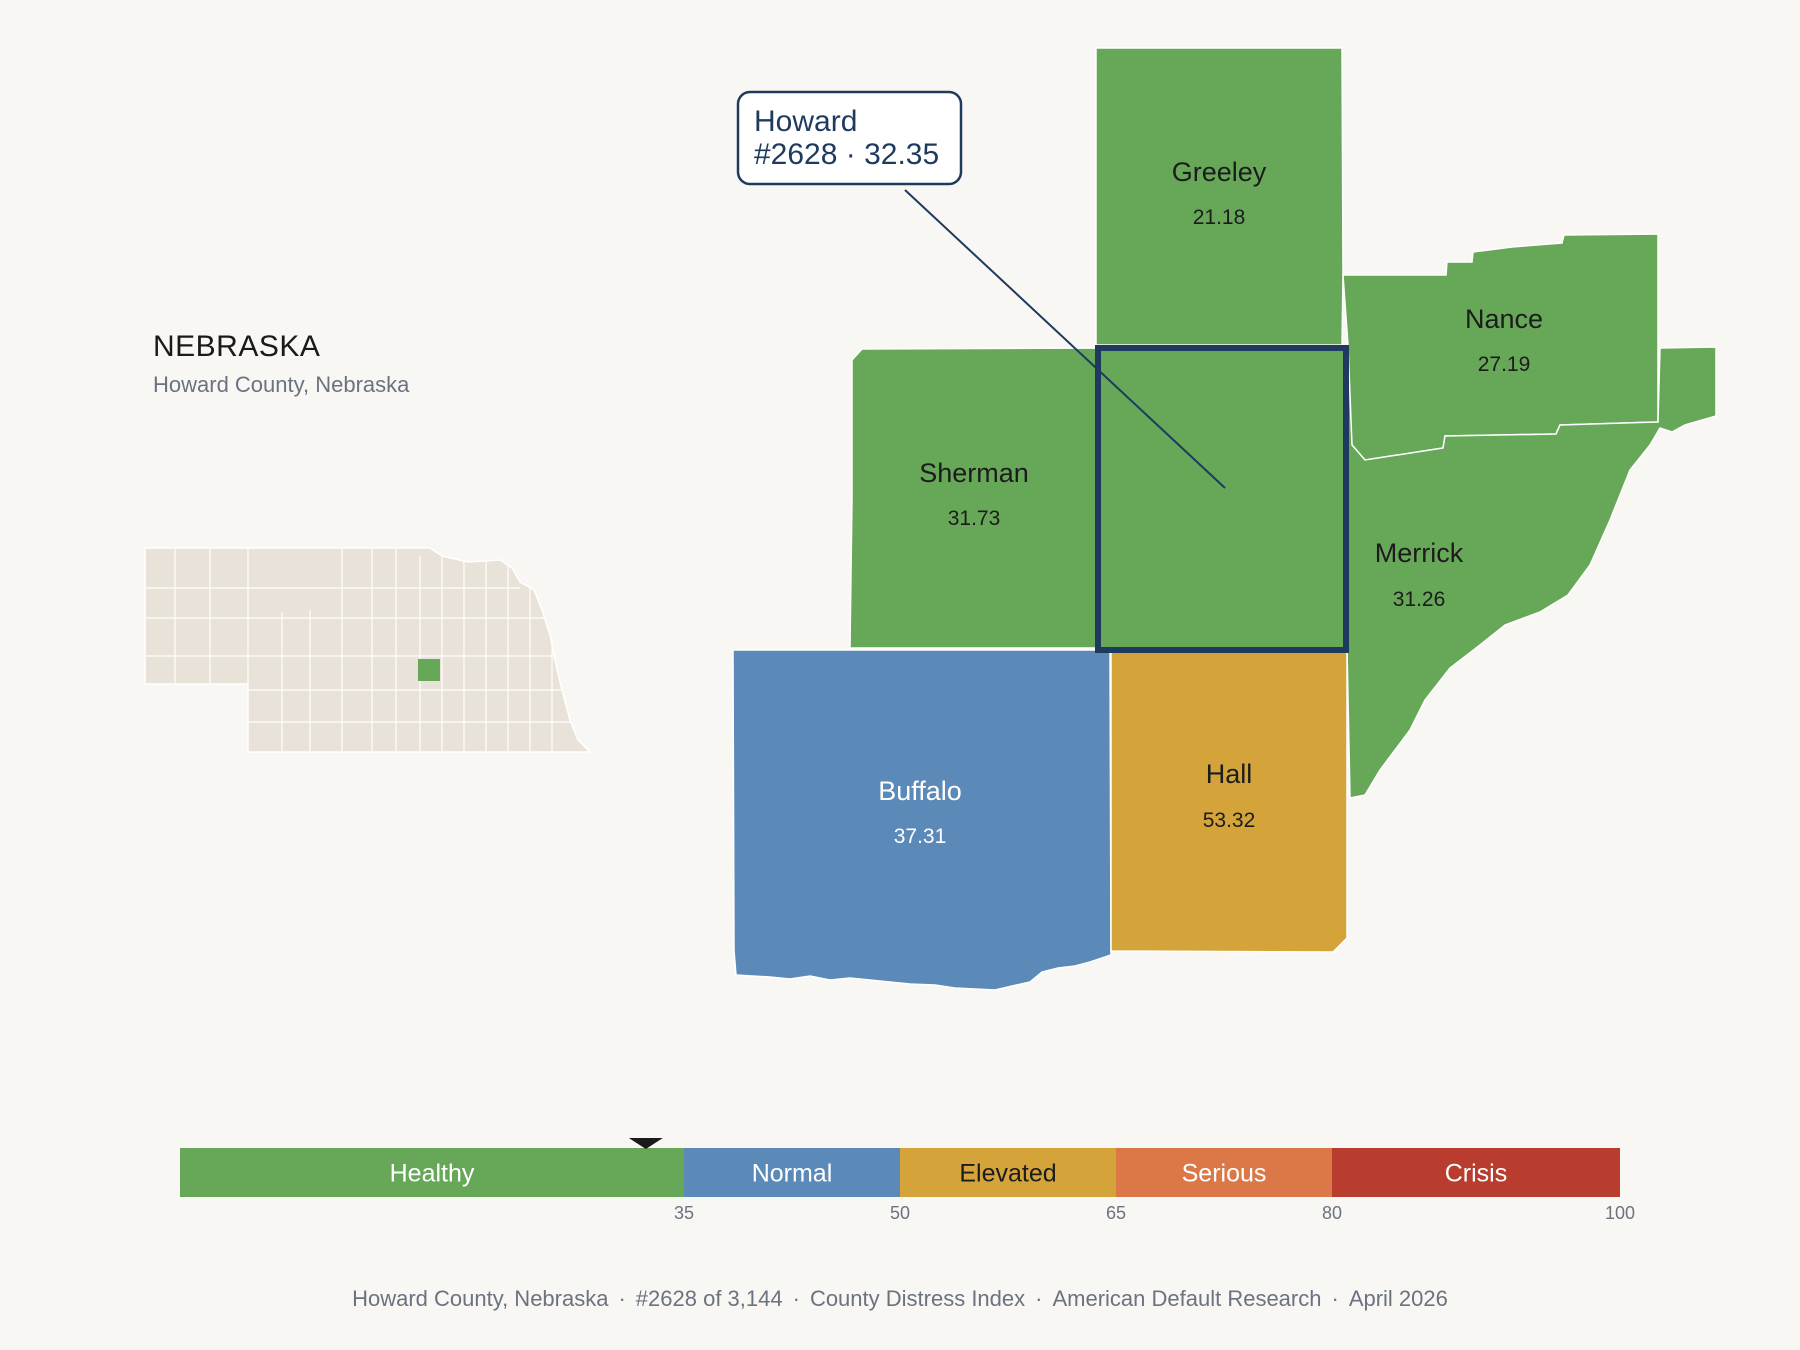 This screenshot has width=1800, height=1350. Describe the element at coordinates (973, 498) in the screenshot. I see `county-sherman` at that location.